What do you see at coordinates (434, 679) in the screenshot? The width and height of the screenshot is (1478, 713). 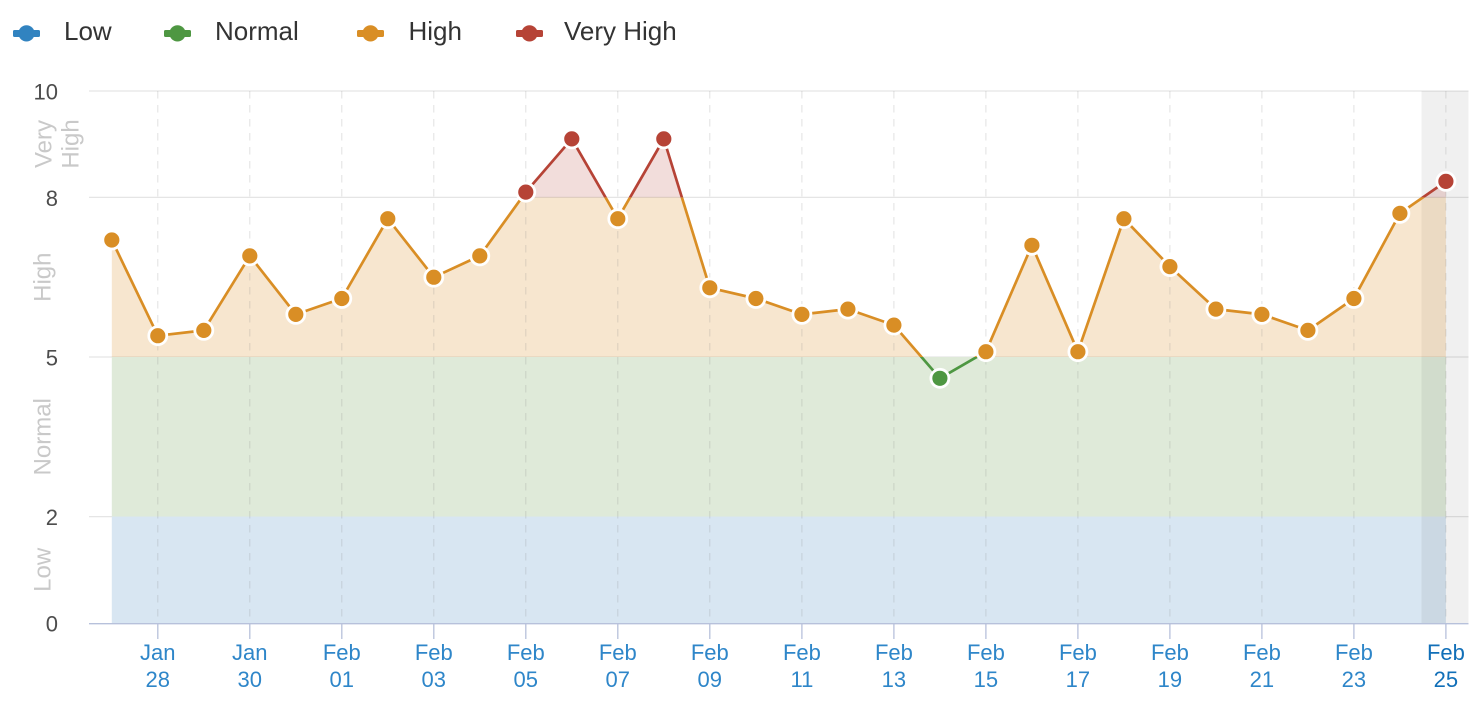 I see `svg-text: 03` at bounding box center [434, 679].